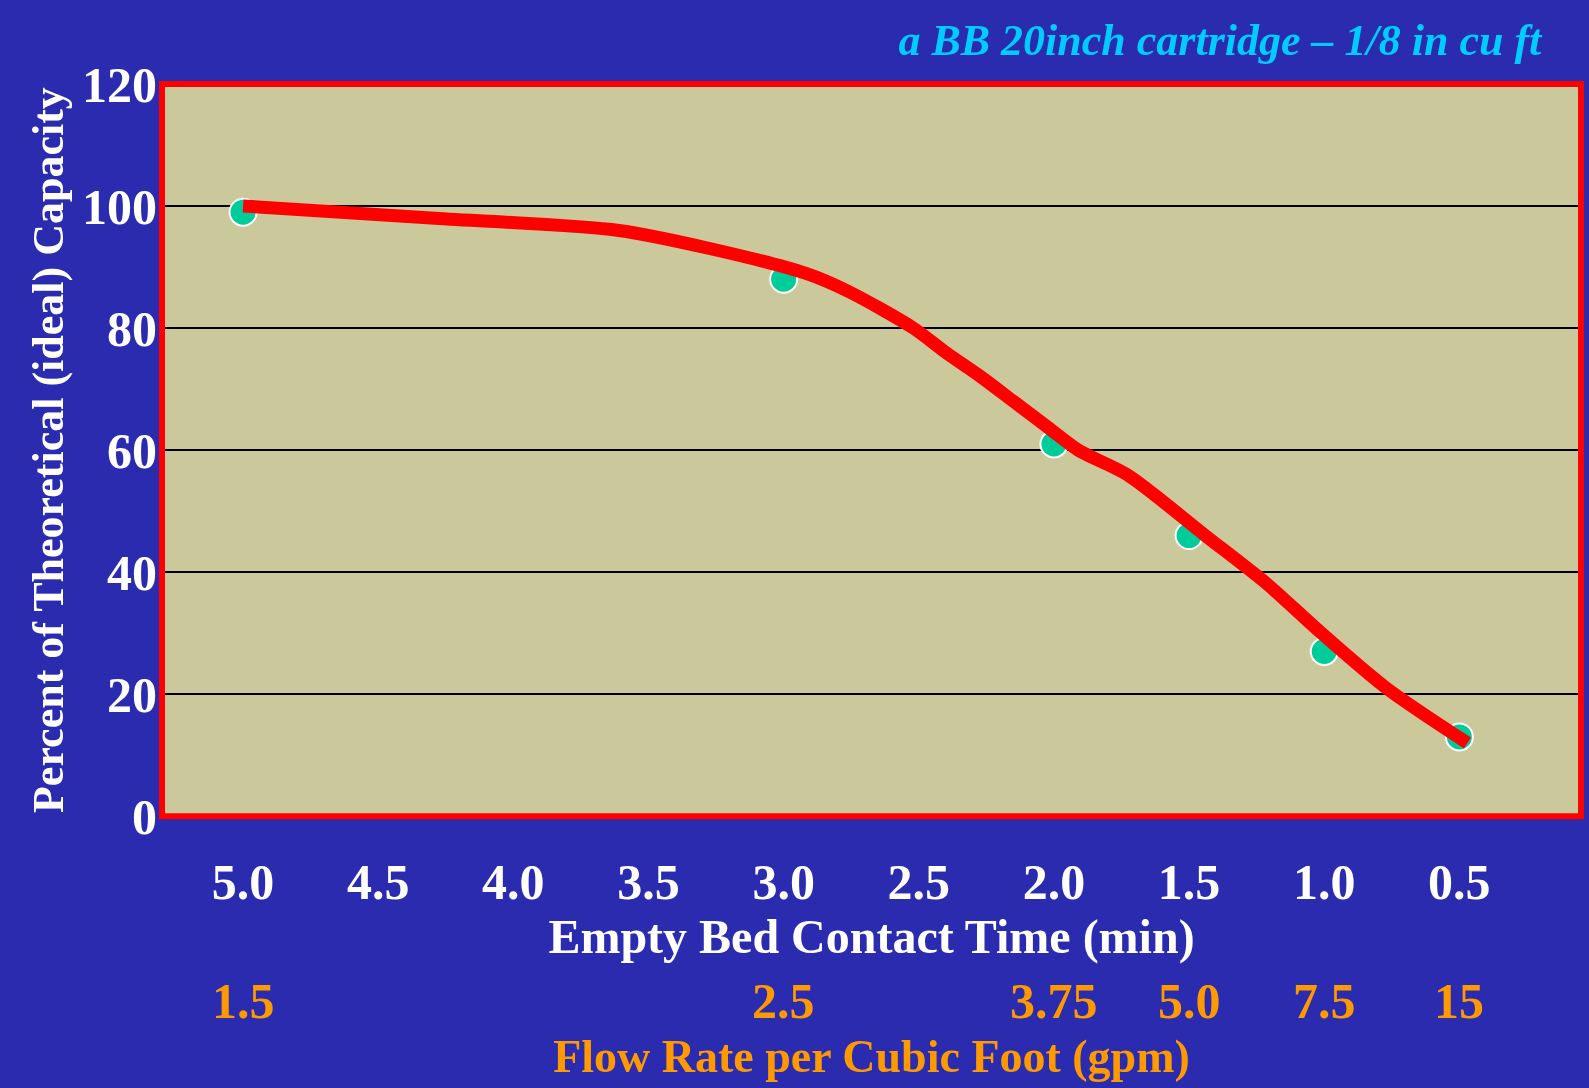 The height and width of the screenshot is (1088, 1589). I want to click on y-tick-label: 60, so click(132, 450).